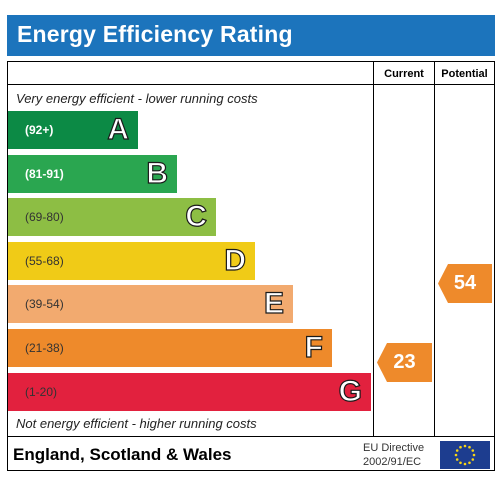 This screenshot has width=502, height=481. I want to click on column-header-current: Current, so click(404, 74).